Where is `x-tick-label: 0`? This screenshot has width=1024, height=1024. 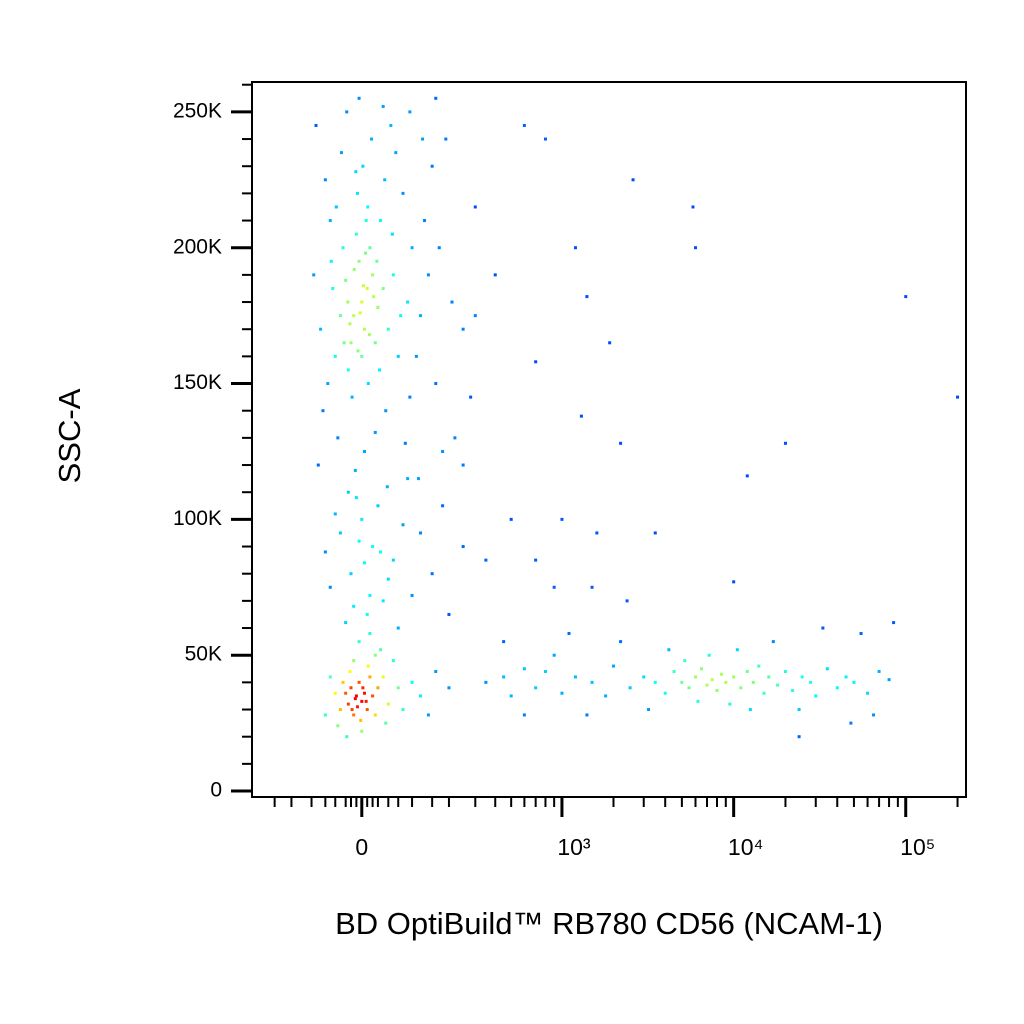
x-tick-label: 0 is located at coordinates (361, 847).